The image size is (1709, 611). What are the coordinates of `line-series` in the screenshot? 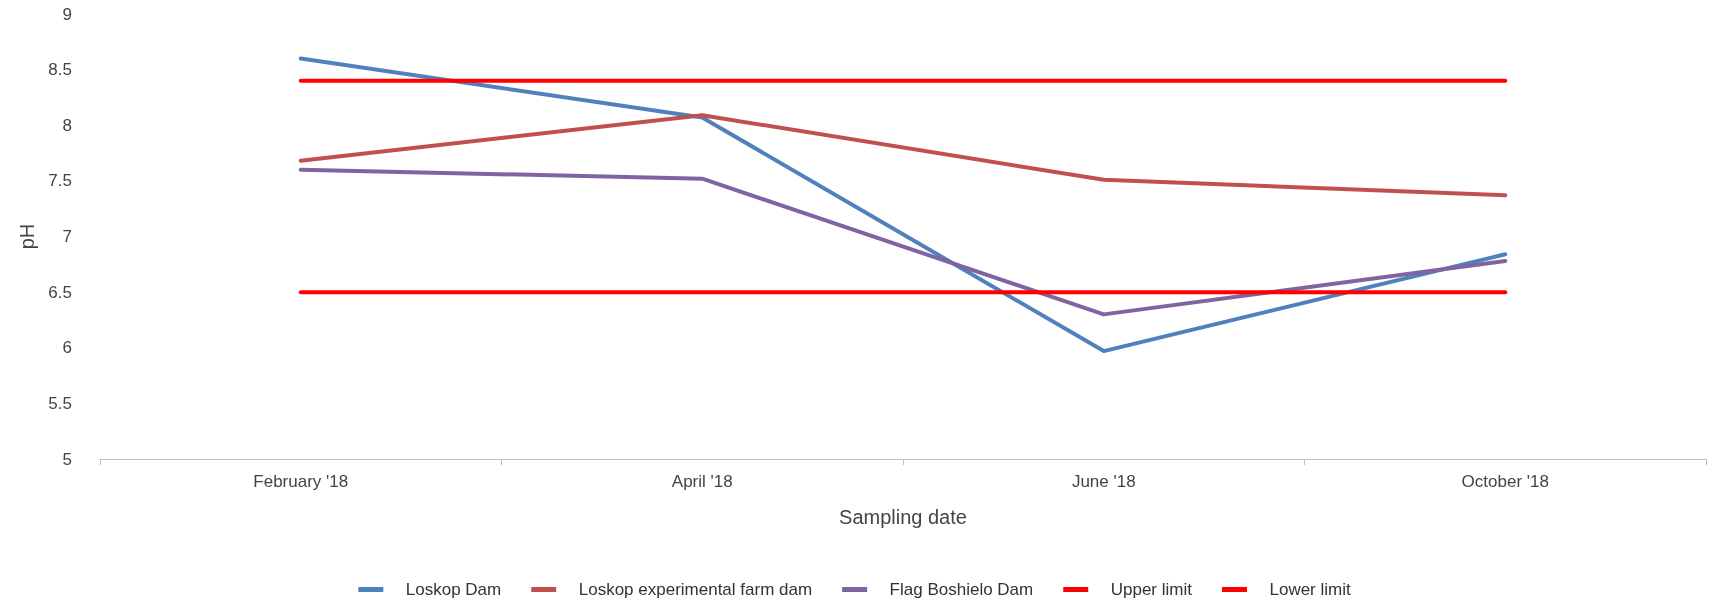 It's located at (903, 155).